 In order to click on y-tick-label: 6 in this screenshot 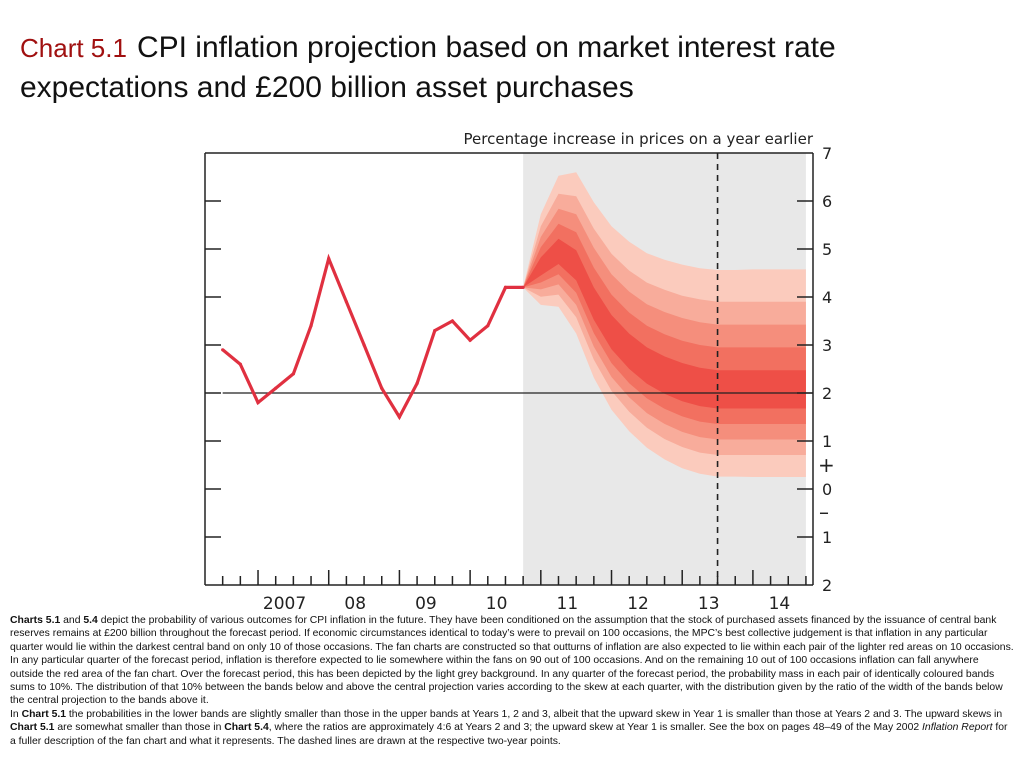, I will do `click(827, 201)`.